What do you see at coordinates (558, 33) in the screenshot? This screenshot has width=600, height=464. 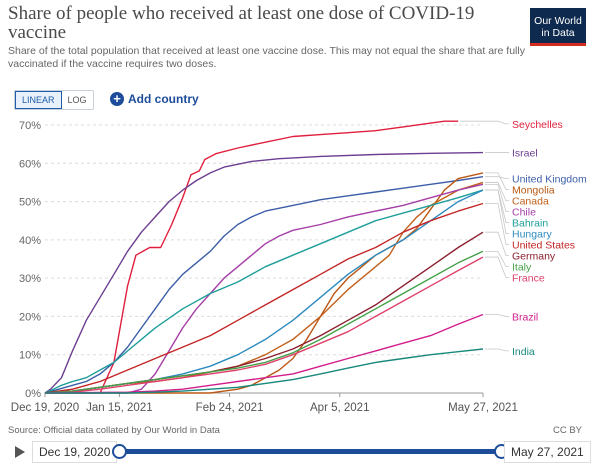 I see `logo-line-2: in Data` at bounding box center [558, 33].